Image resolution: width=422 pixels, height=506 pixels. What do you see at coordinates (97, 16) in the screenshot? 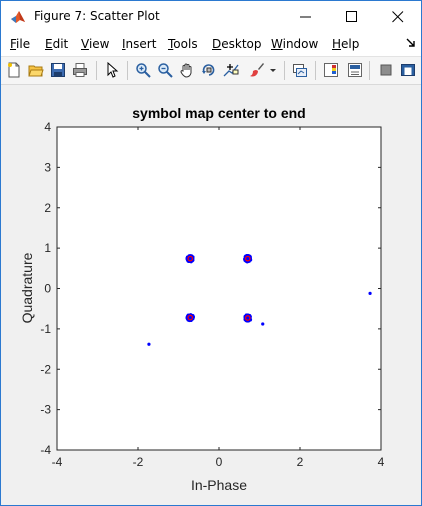
I see `window-title: Figure 7: Scatter Plot` at bounding box center [97, 16].